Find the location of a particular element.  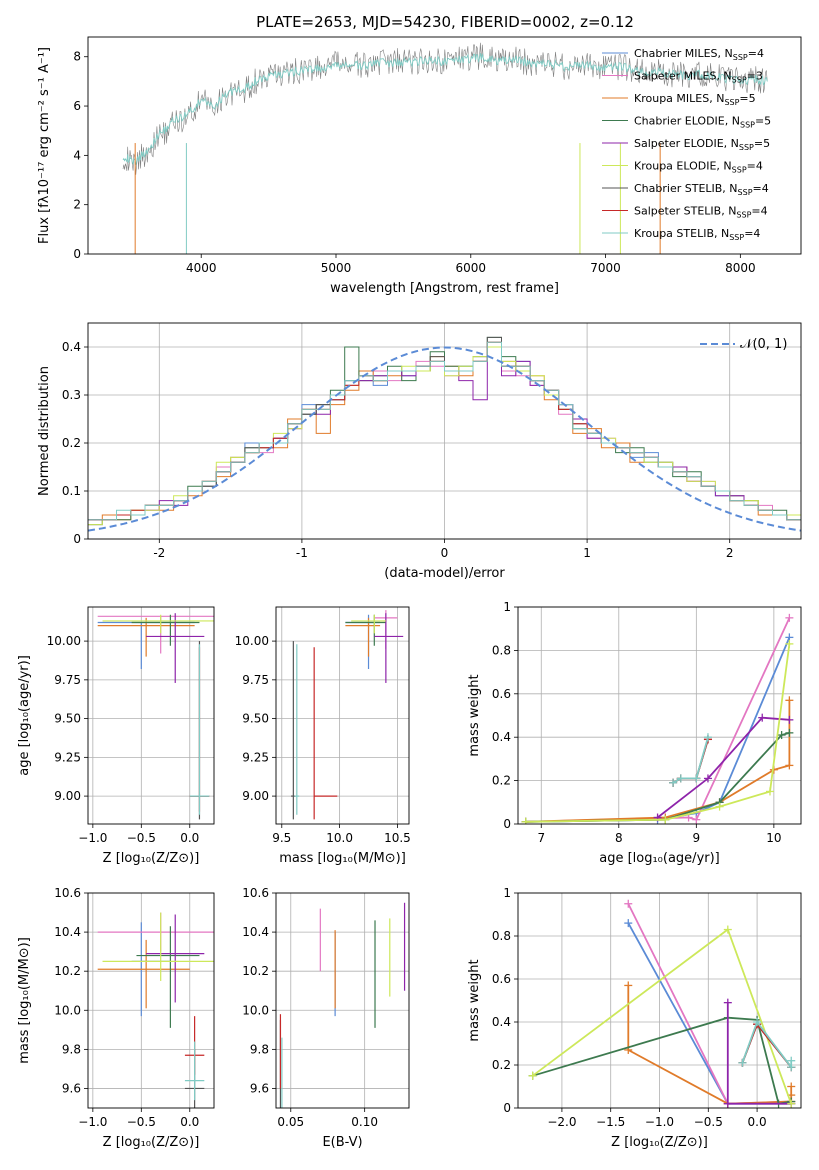

spectrum-data-line is located at coordinates (445, 108).